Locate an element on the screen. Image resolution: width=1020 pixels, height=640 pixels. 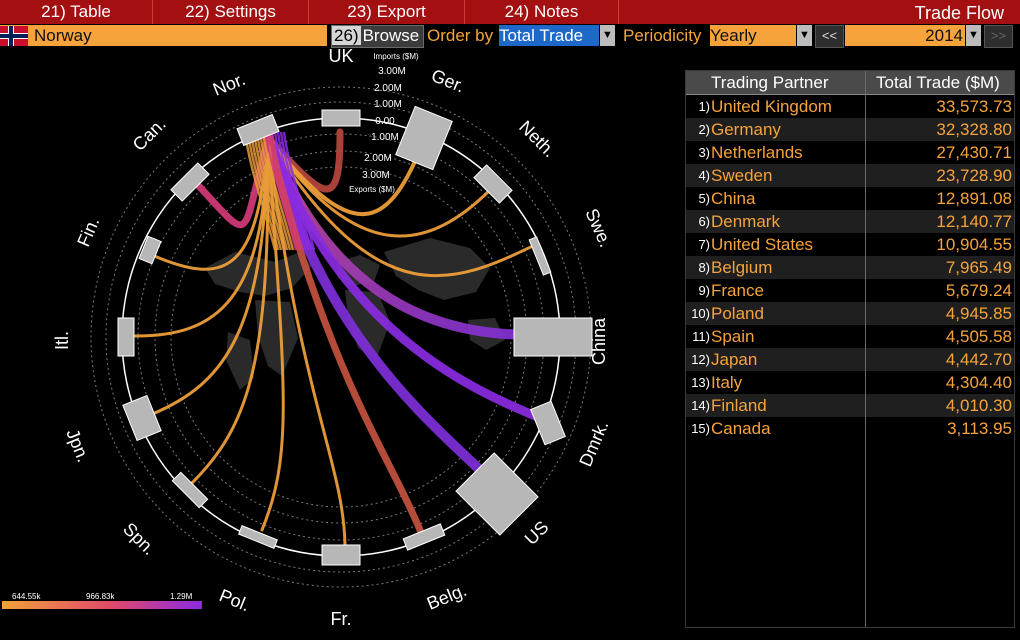
node-label-poland: Pol. is located at coordinates (235, 600).